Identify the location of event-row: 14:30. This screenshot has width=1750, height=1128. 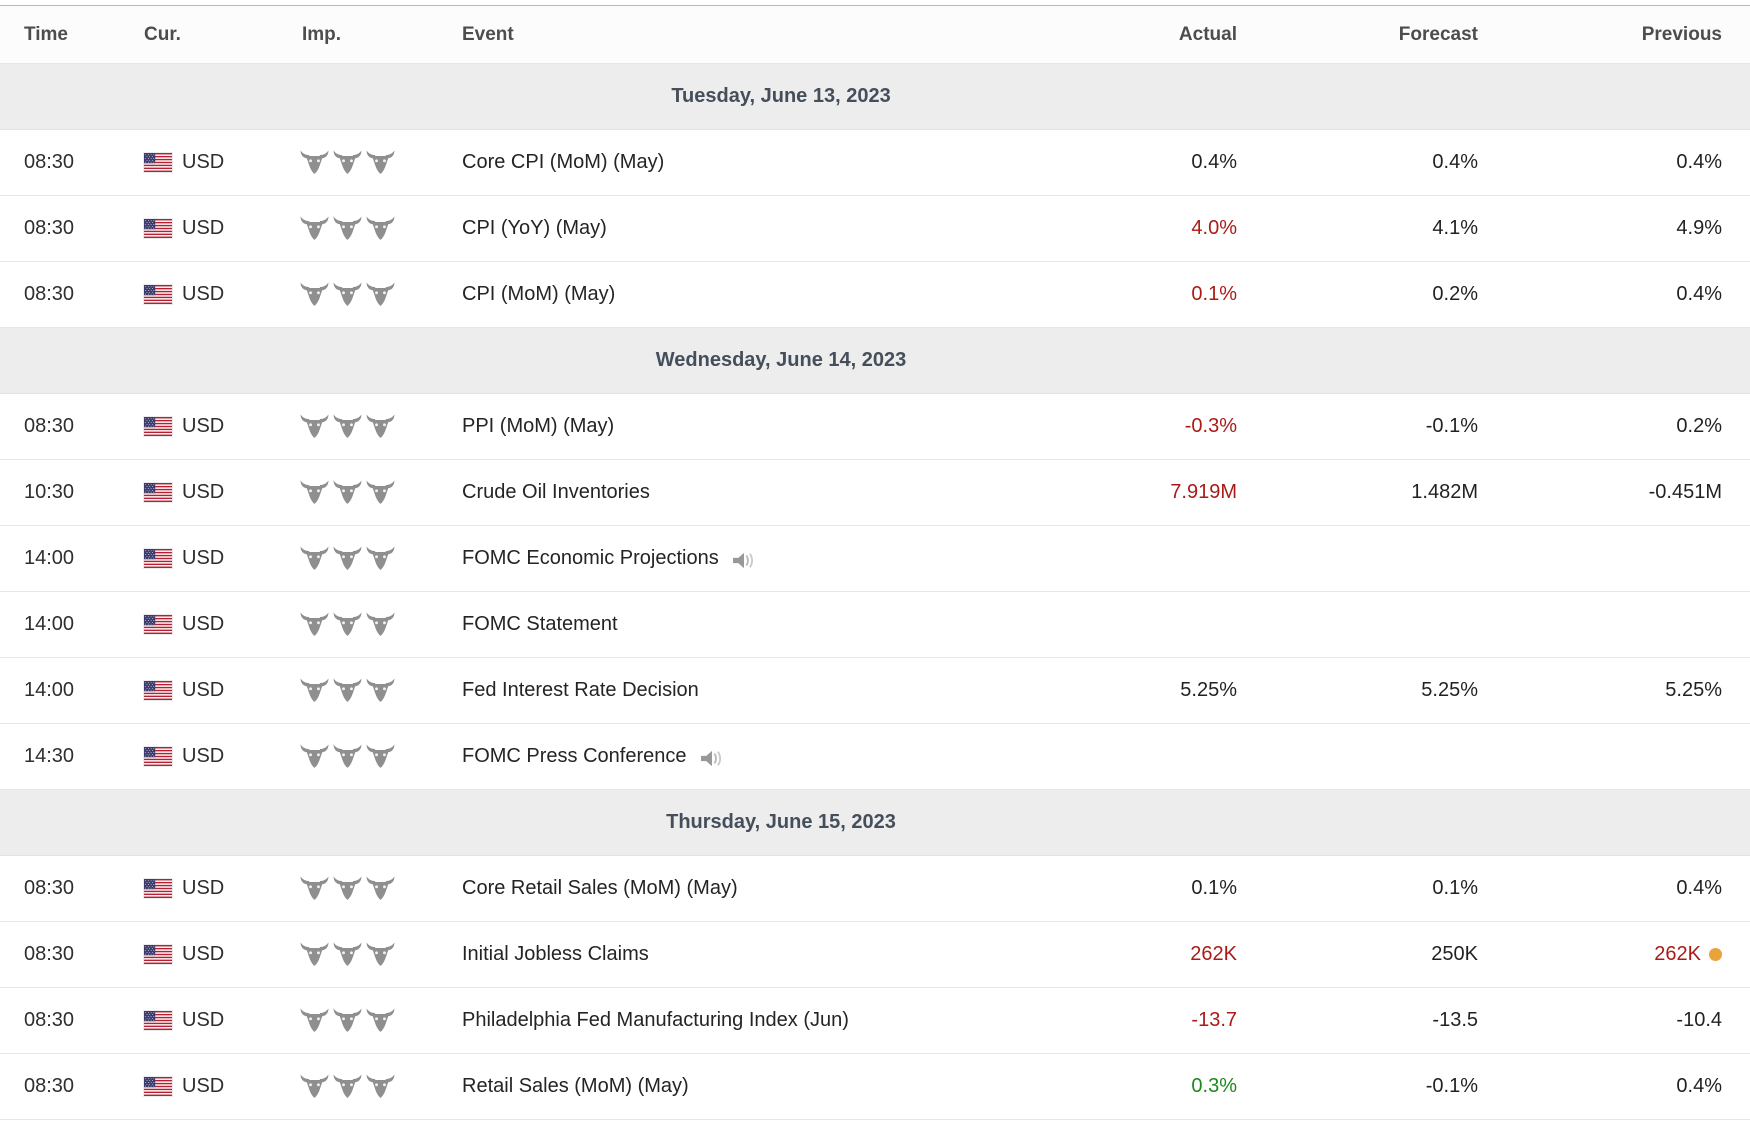
(875, 757).